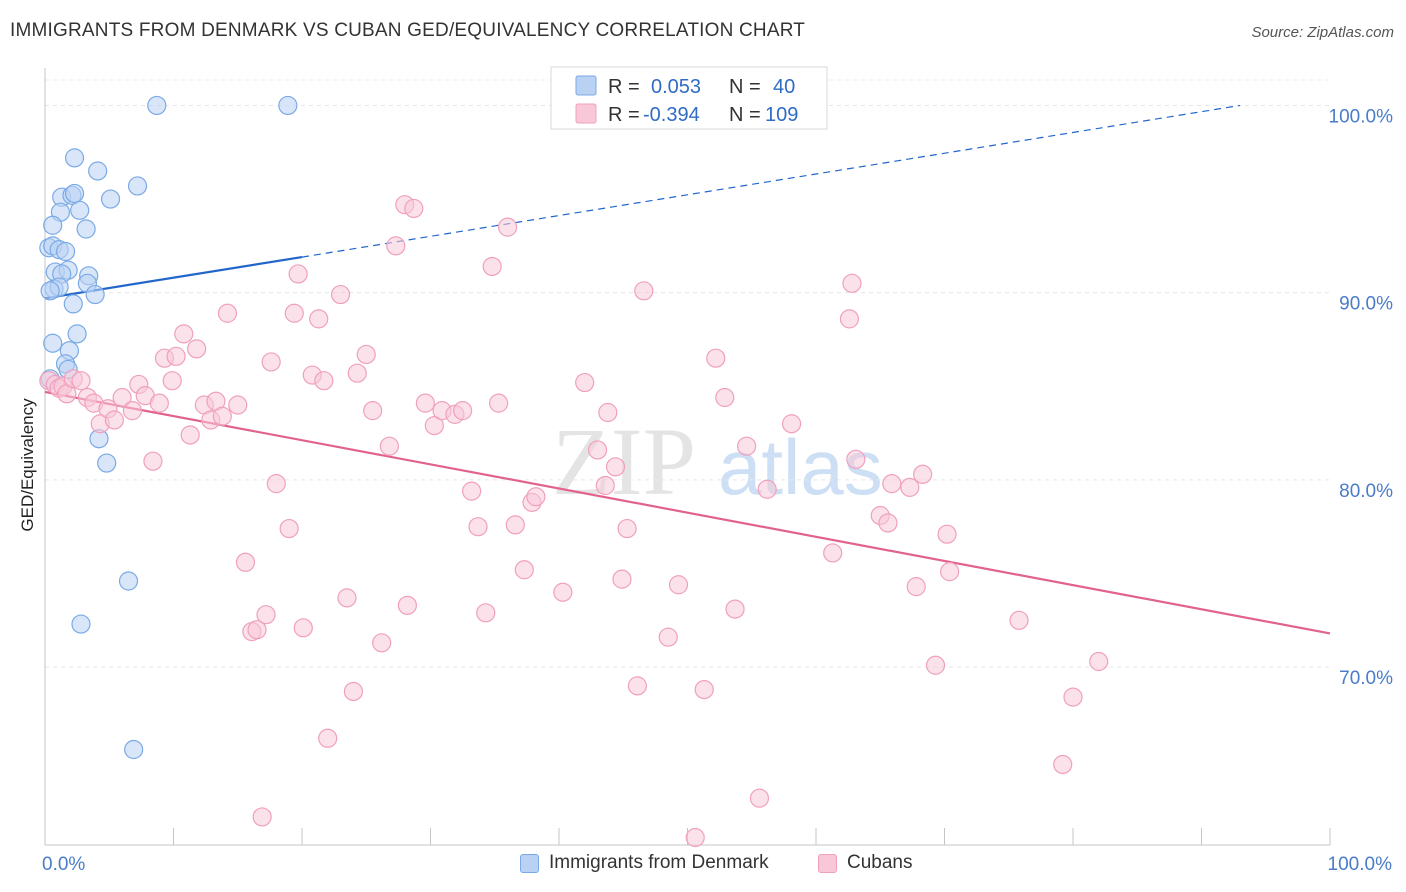  Describe the element at coordinates (745, 87) in the screenshot. I see `legend-n-label-denmark: N =` at that location.